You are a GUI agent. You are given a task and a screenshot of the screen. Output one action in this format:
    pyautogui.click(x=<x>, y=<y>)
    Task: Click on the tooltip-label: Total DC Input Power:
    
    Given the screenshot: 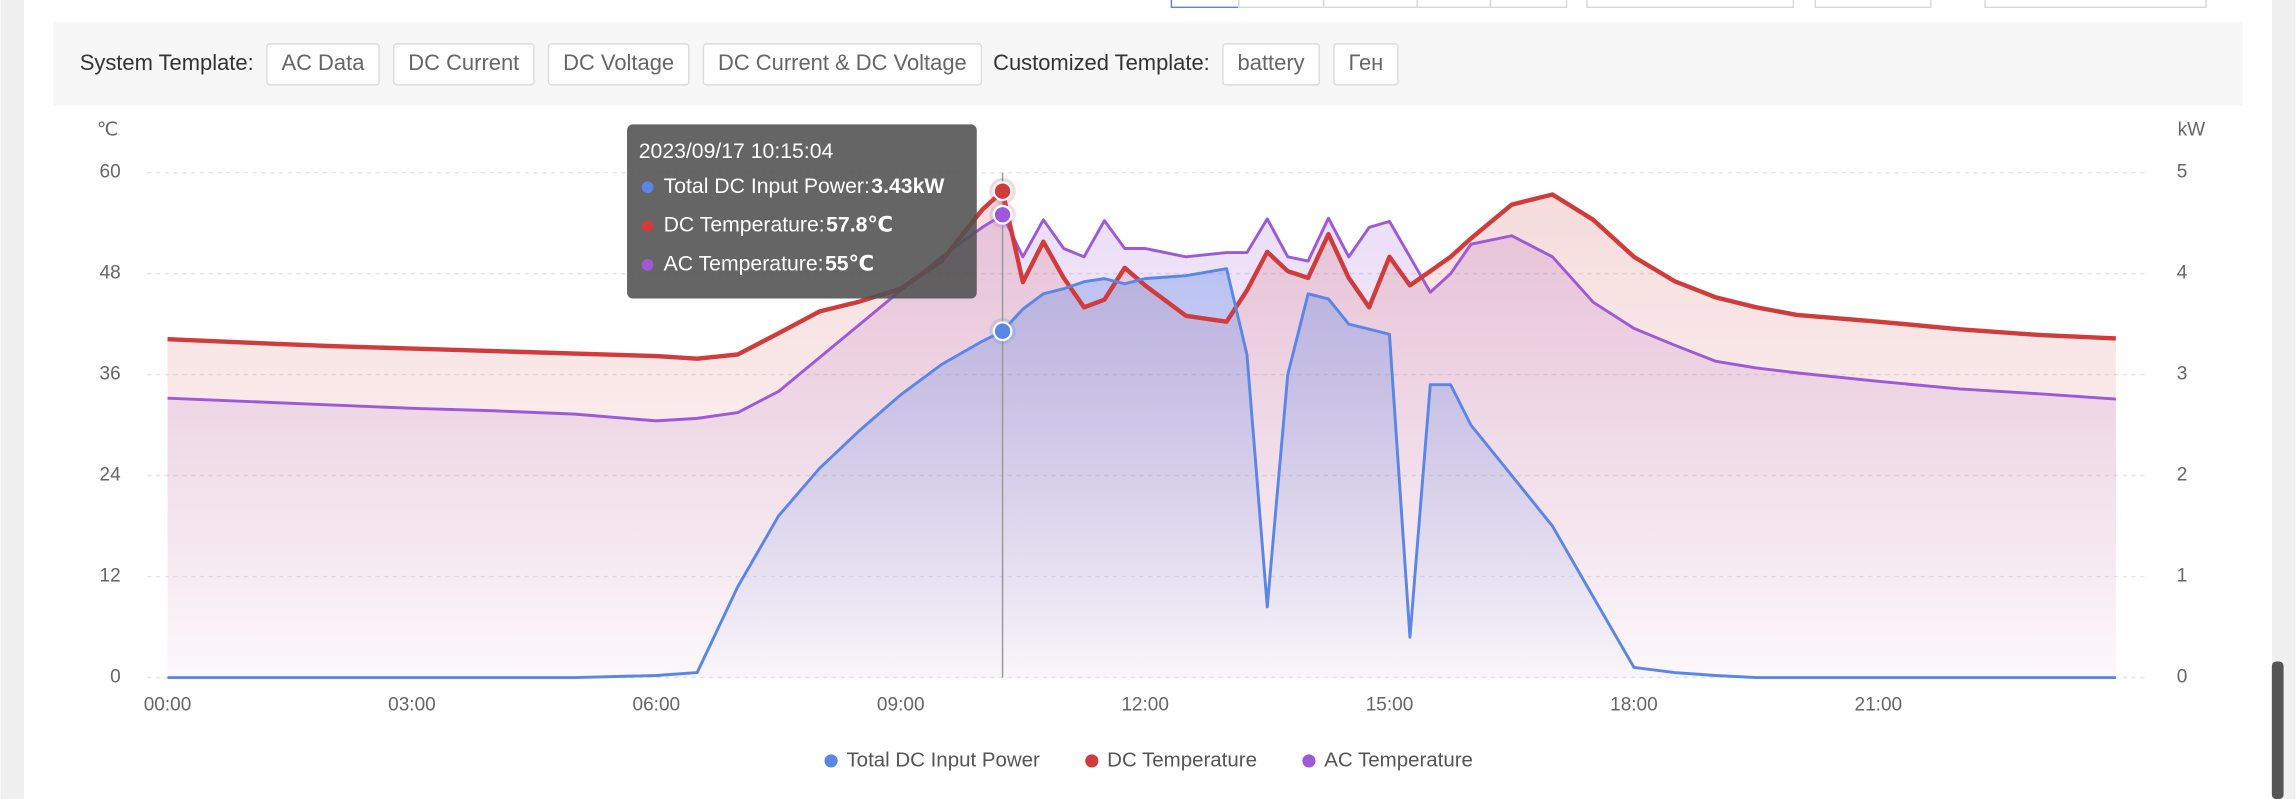 What is the action you would take?
    pyautogui.click(x=767, y=186)
    